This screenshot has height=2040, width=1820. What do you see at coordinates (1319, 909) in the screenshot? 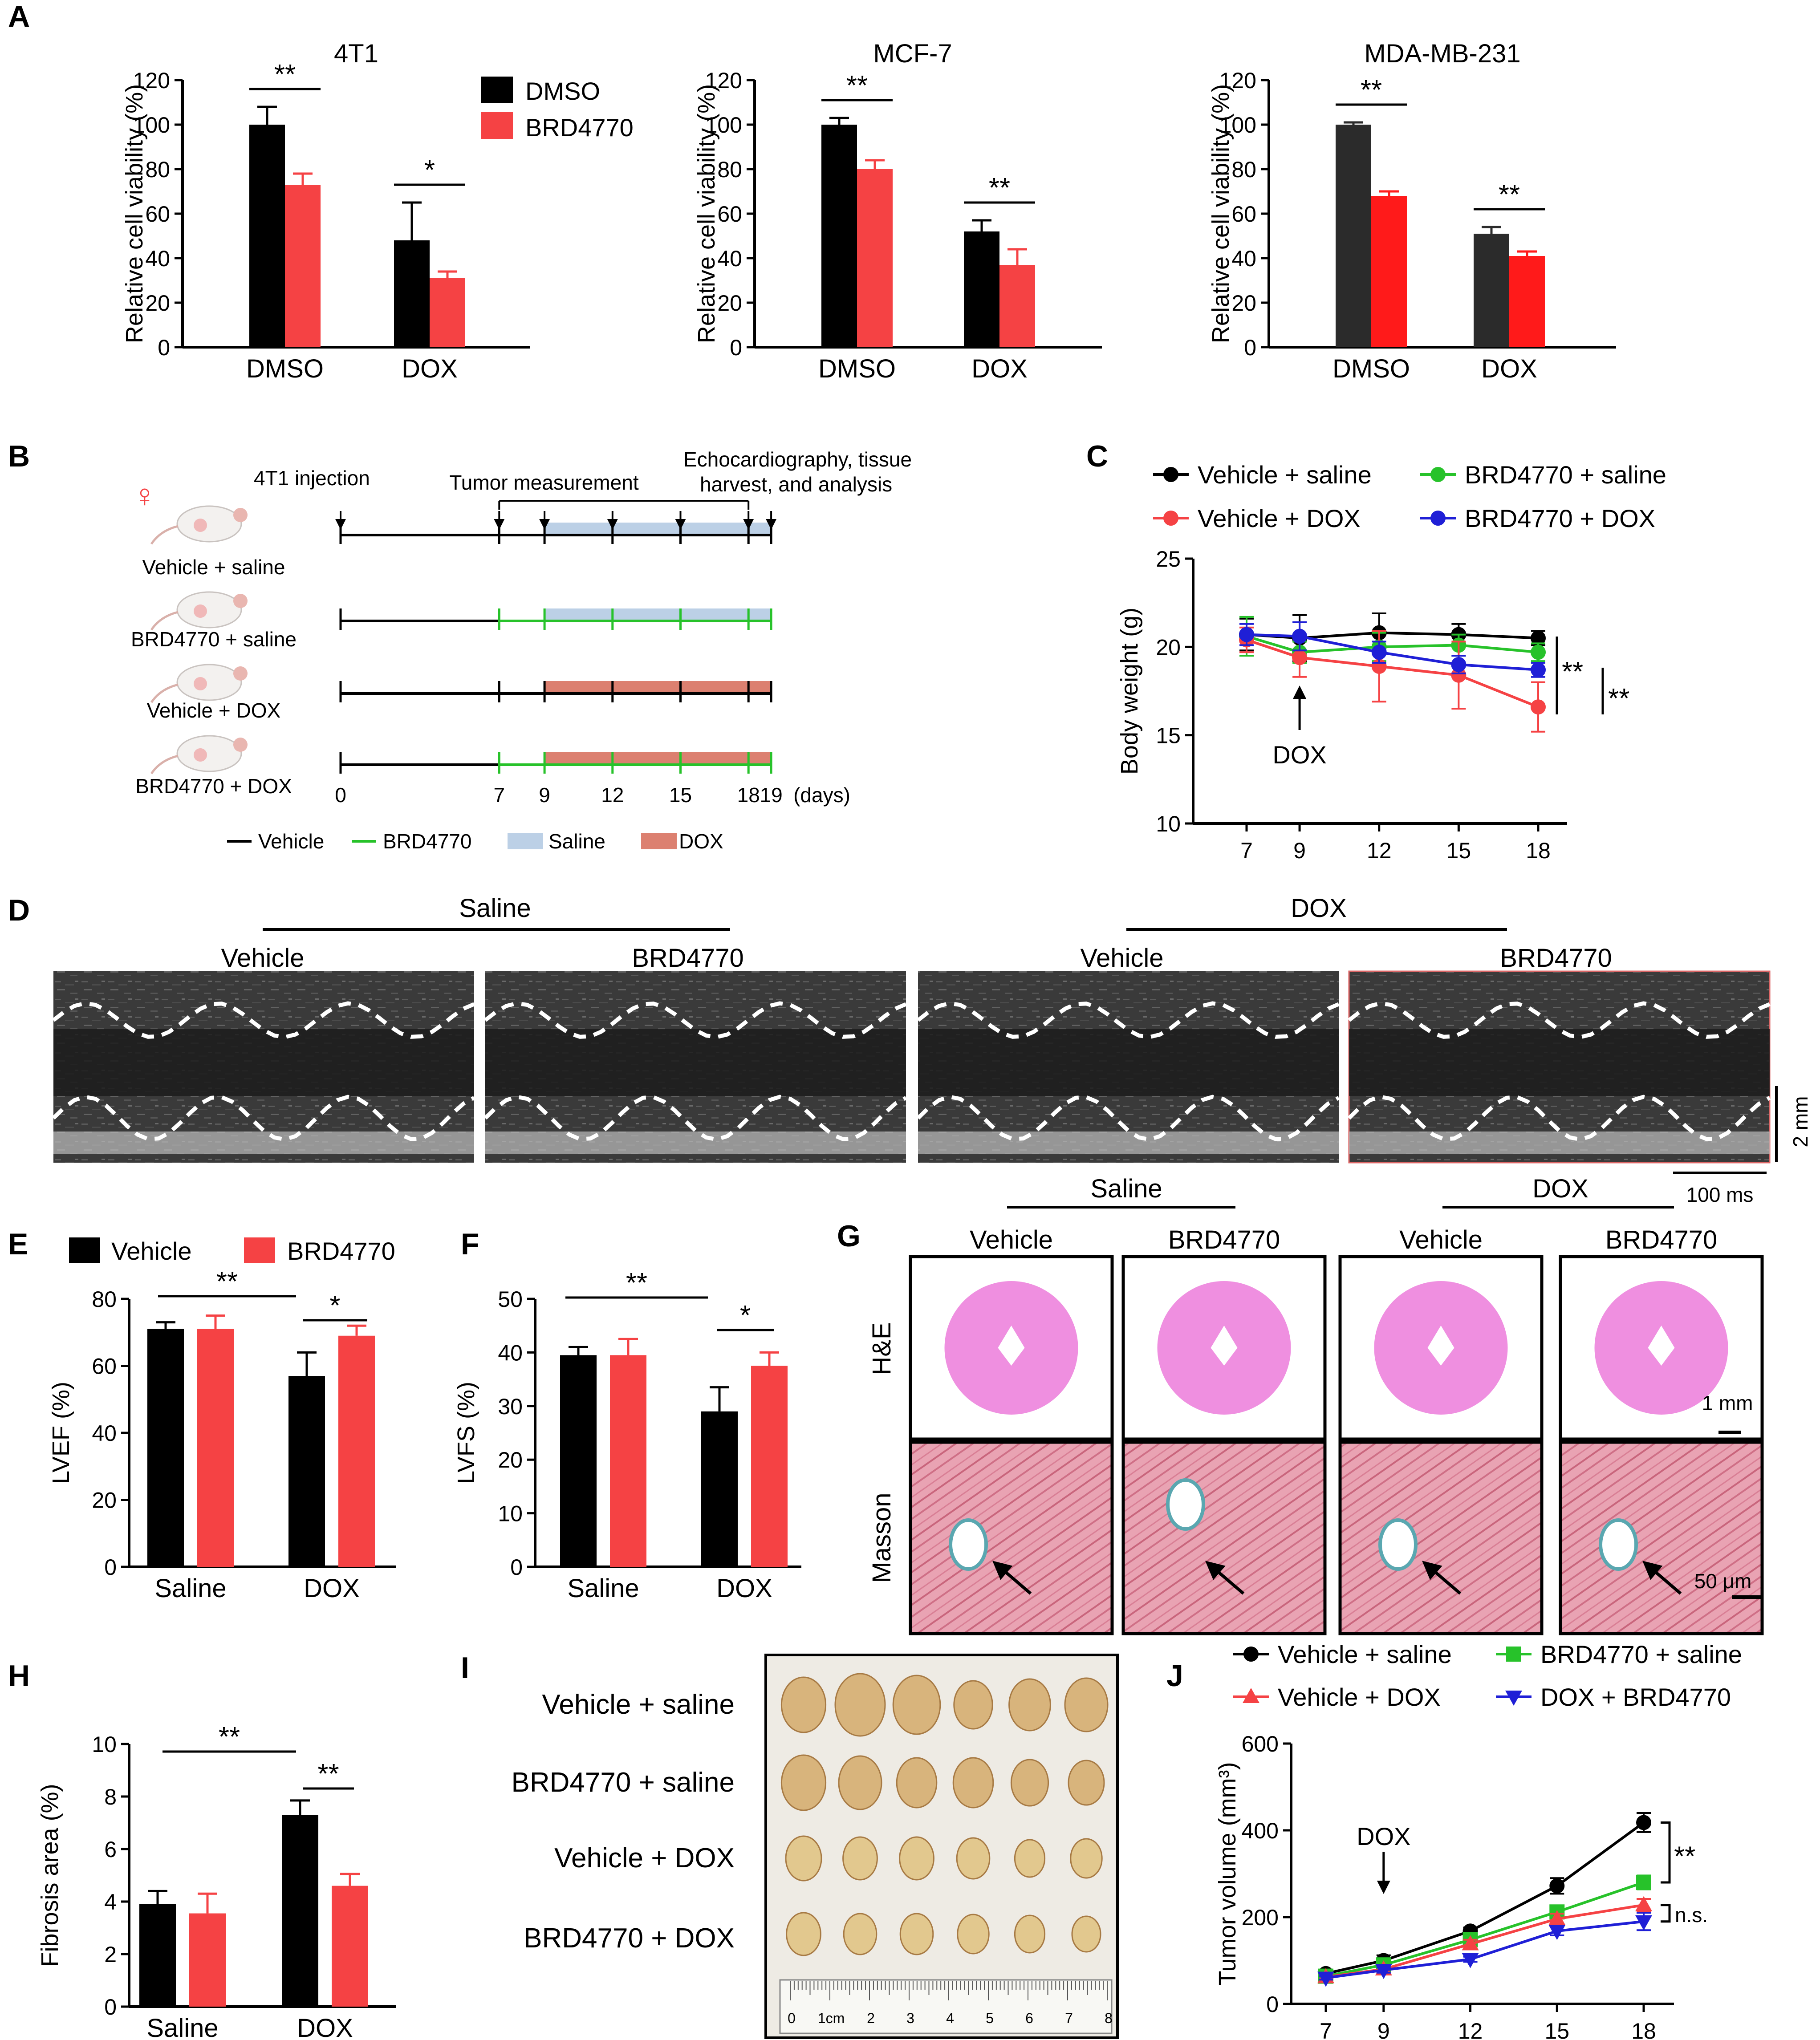
I see `group-label-dox: DOX` at bounding box center [1319, 909].